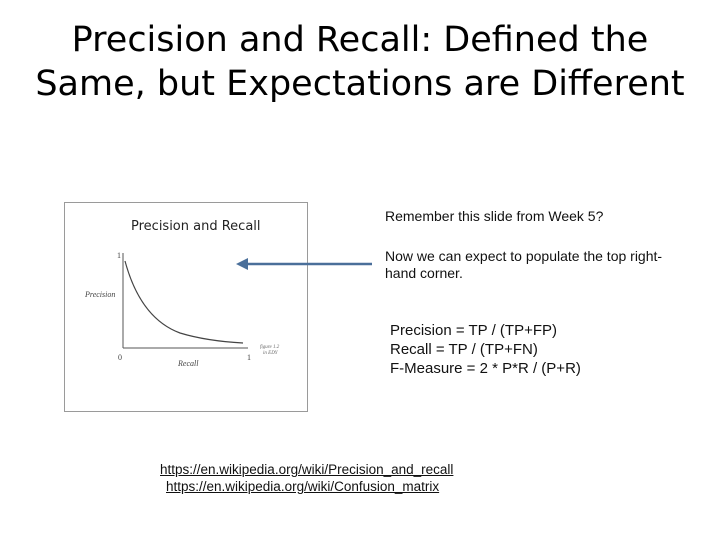 Image resolution: width=720 pixels, height=540 pixels. I want to click on x-axis-label: Recall, so click(188, 363).